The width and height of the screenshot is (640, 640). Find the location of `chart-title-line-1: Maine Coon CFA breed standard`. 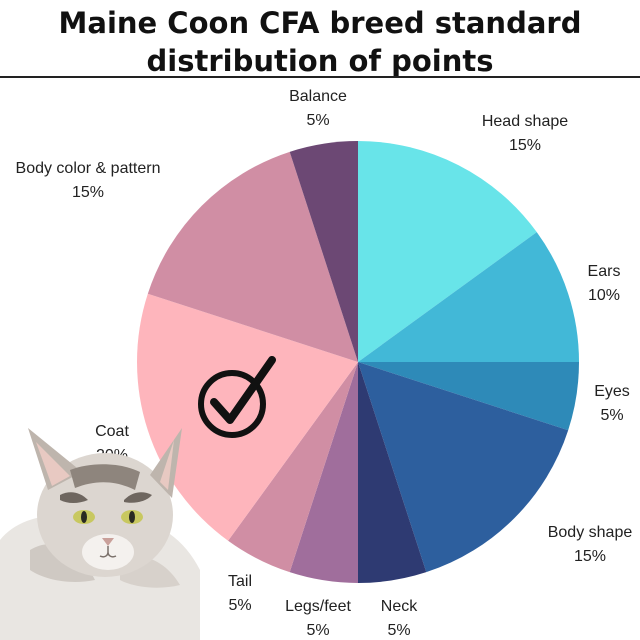

chart-title-line-1: Maine Coon CFA breed standard is located at coordinates (320, 23).